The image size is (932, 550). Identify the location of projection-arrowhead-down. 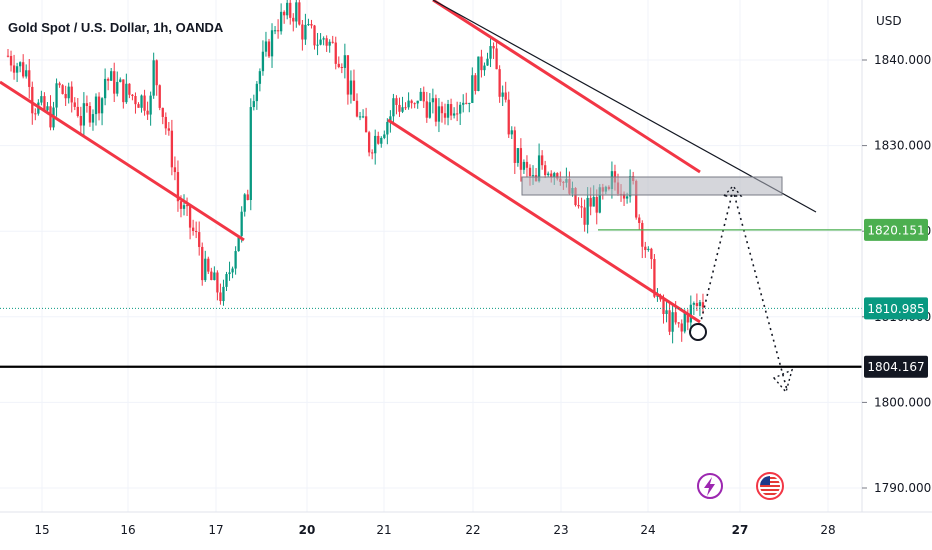
(783, 381).